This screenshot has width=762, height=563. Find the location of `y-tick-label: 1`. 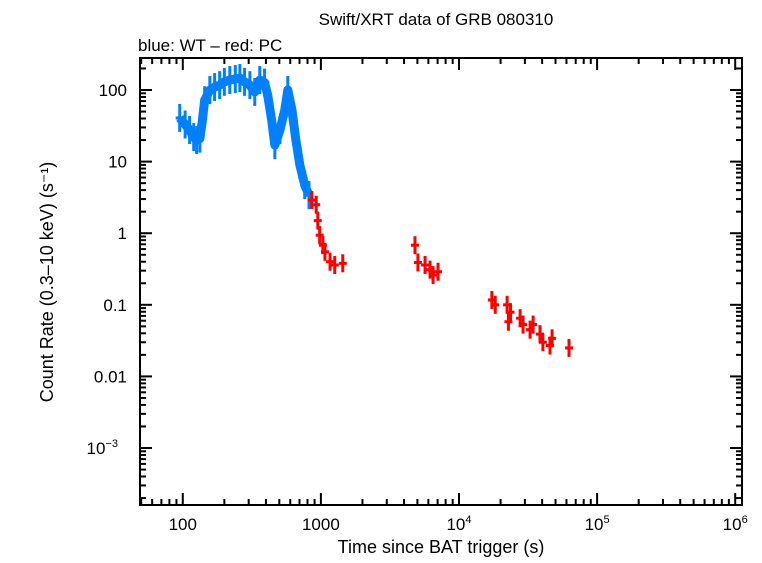

y-tick-label: 1 is located at coordinates (122, 233).